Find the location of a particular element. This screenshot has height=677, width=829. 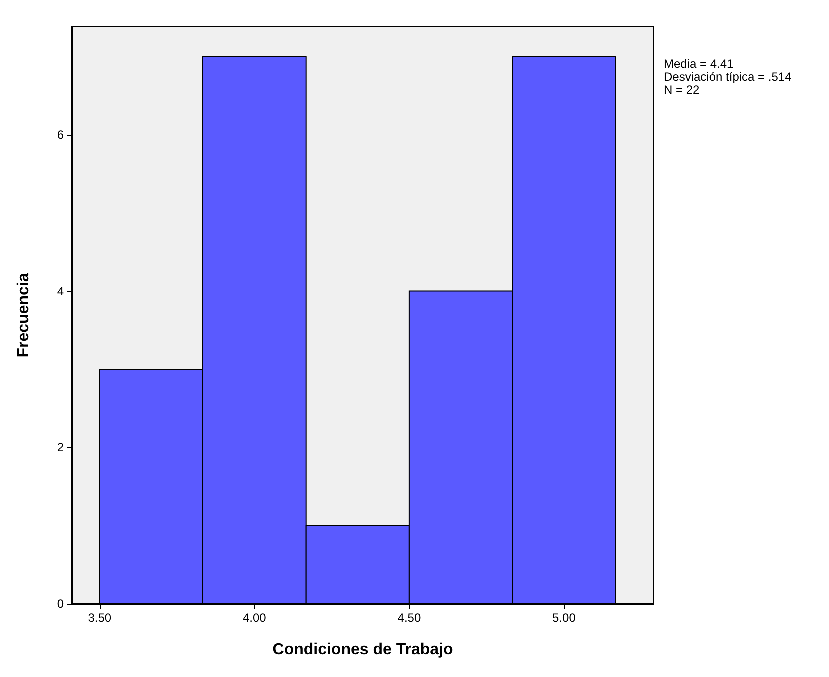

y-tick-label: 0 is located at coordinates (60, 604).